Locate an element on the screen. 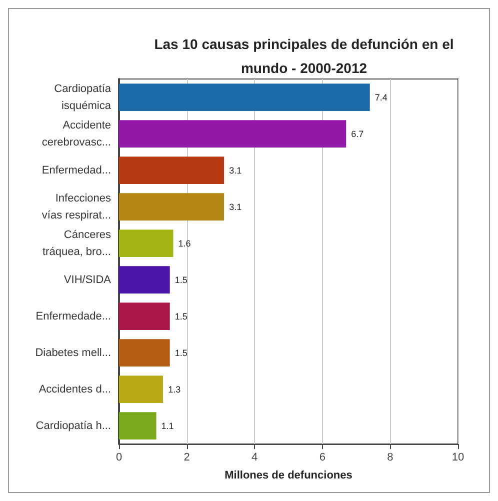 This screenshot has height=501, width=498. y-tick-label: Cardiopatía isquémica is located at coordinates (83, 97).